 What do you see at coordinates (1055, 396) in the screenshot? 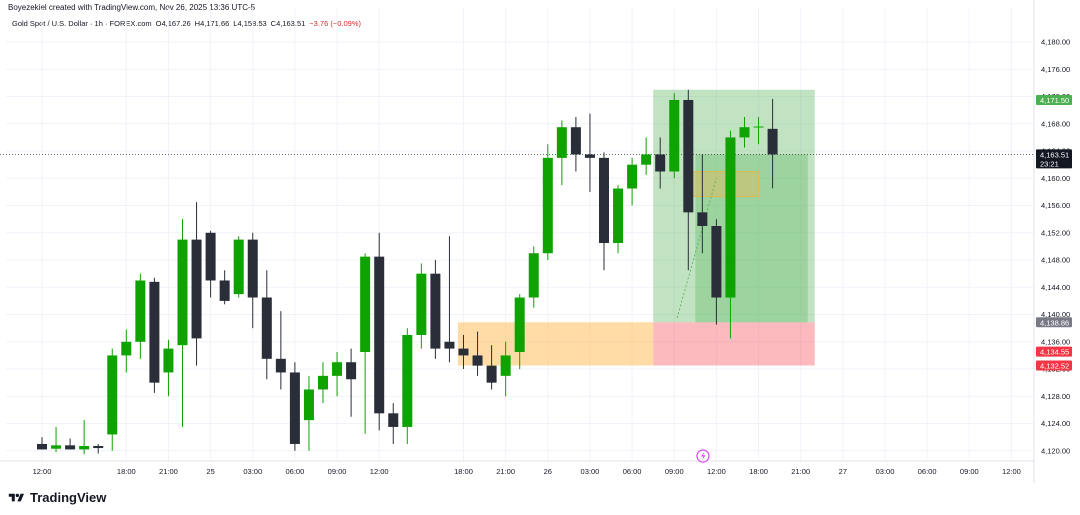
I see `price-tick-label: 4,128.00` at bounding box center [1055, 396].